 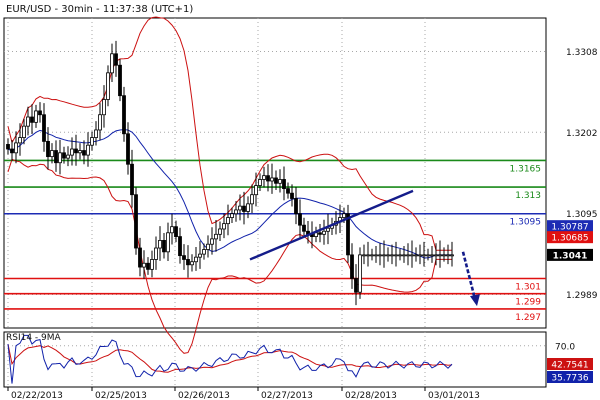 I want to click on rsi-tick-label: 70.0, so click(x=565, y=347).